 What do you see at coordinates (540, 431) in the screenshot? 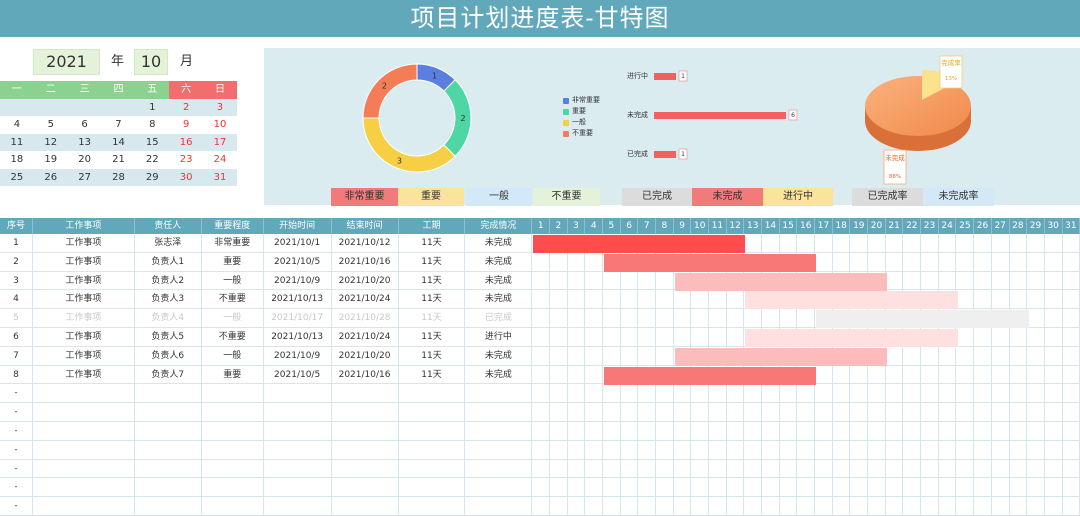
I see `empty-row: -` at bounding box center [540, 431].